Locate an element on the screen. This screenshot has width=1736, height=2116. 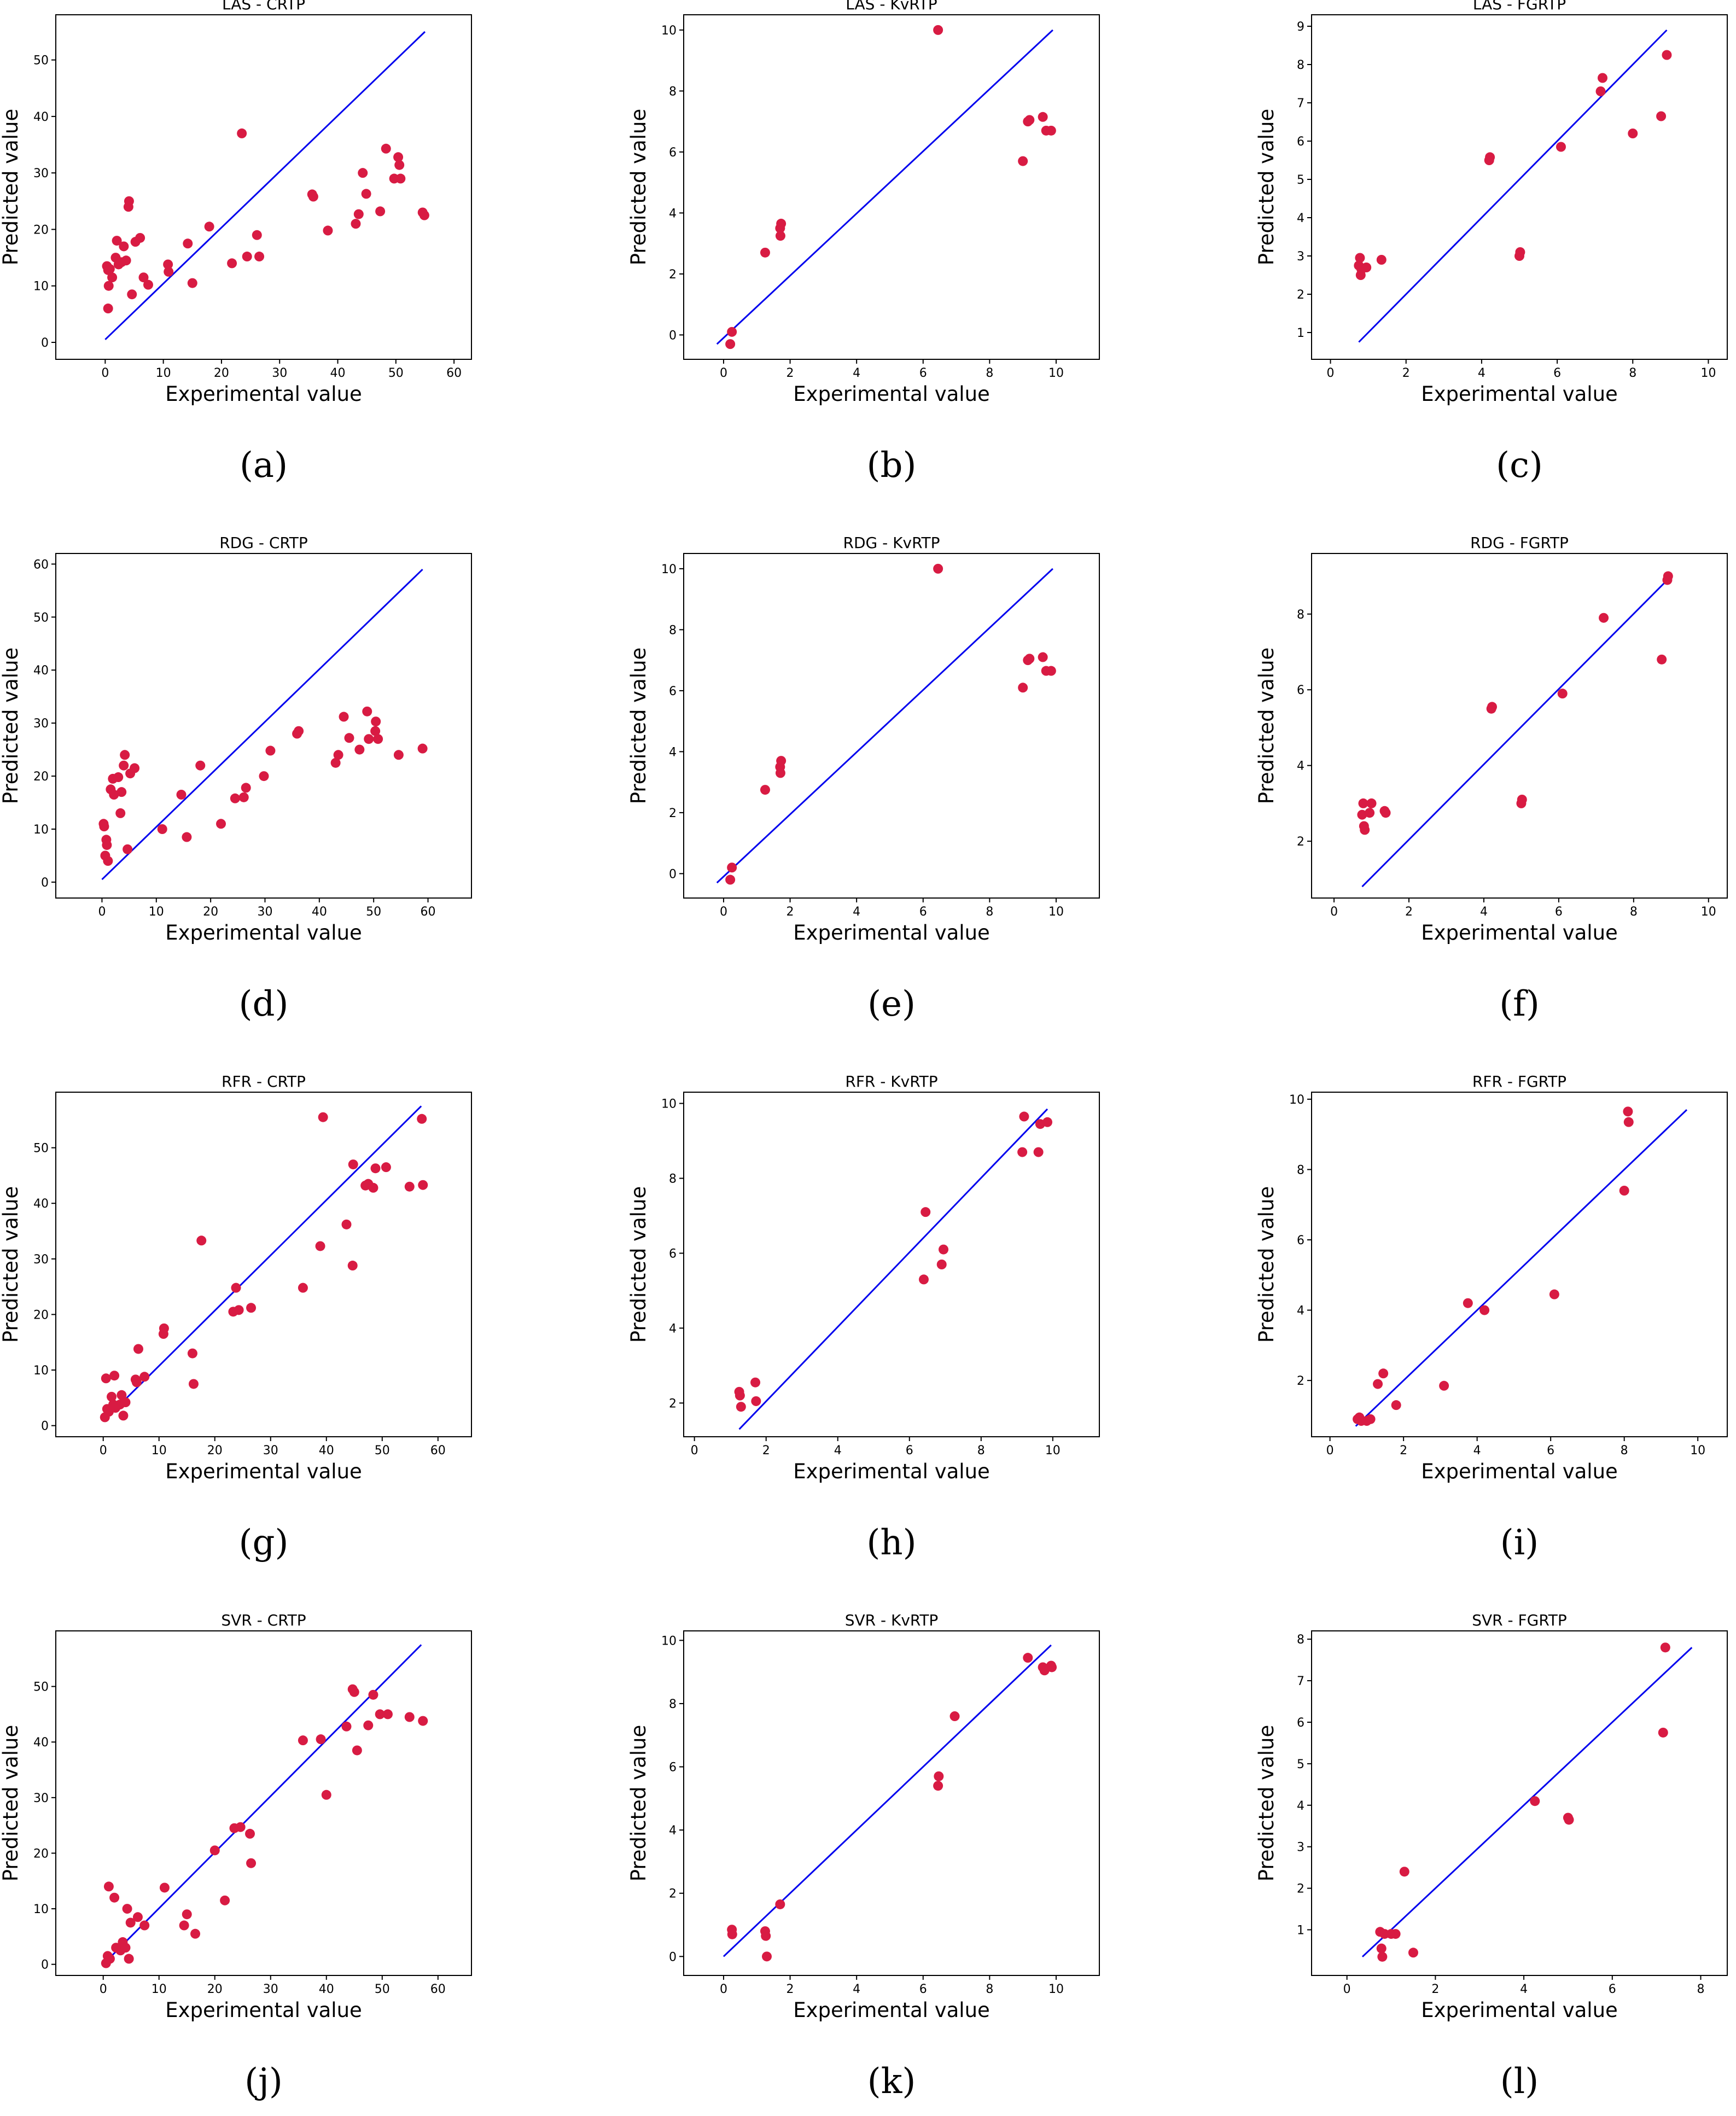
chart-6-y-tick-label: 6 is located at coordinates (1300, 690).